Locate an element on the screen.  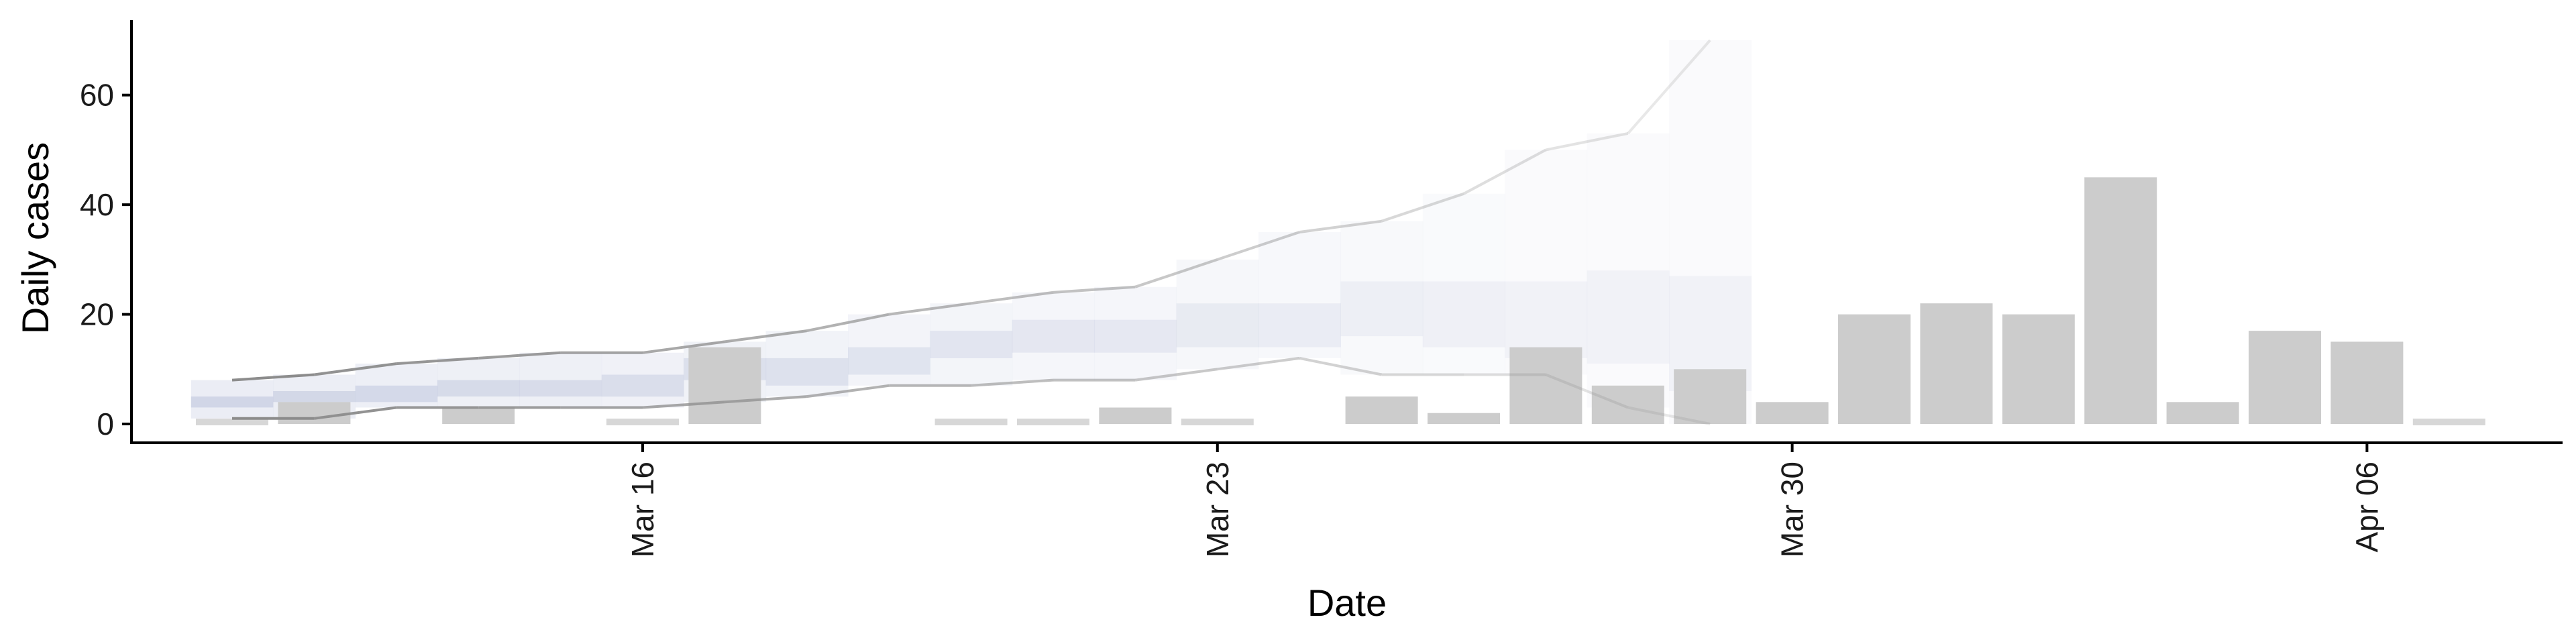
y-tick-label: 0 is located at coordinates (105, 424).